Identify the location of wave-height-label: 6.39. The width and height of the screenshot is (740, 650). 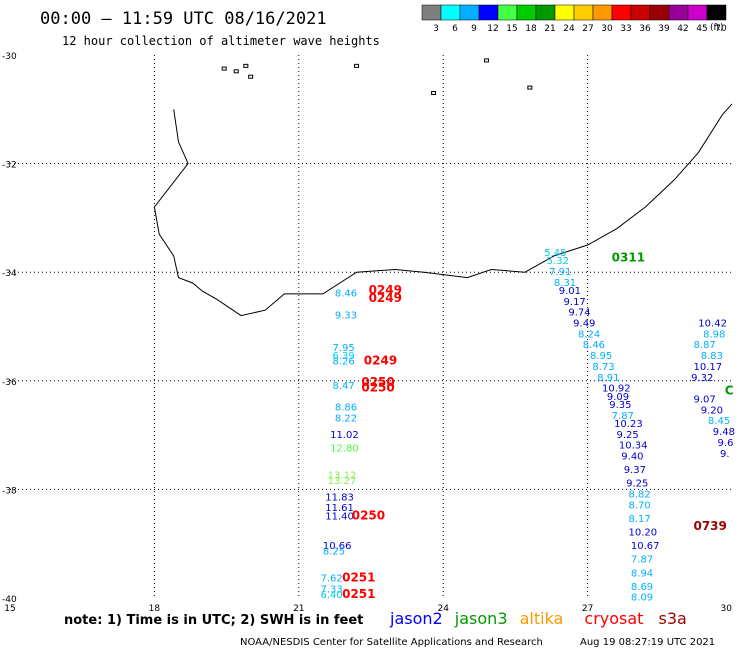
(343, 356).